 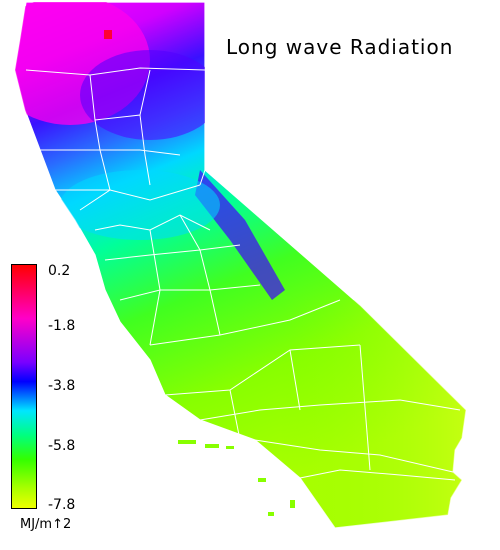 What do you see at coordinates (236, 478) in the screenshot?
I see `channel-islands` at bounding box center [236, 478].